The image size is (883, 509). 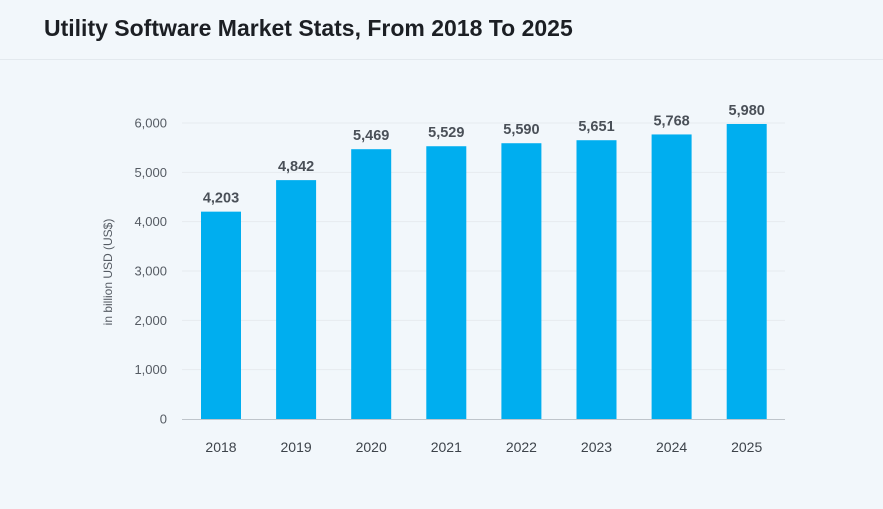 What do you see at coordinates (596, 127) in the screenshot?
I see `data-label: 5,651` at bounding box center [596, 127].